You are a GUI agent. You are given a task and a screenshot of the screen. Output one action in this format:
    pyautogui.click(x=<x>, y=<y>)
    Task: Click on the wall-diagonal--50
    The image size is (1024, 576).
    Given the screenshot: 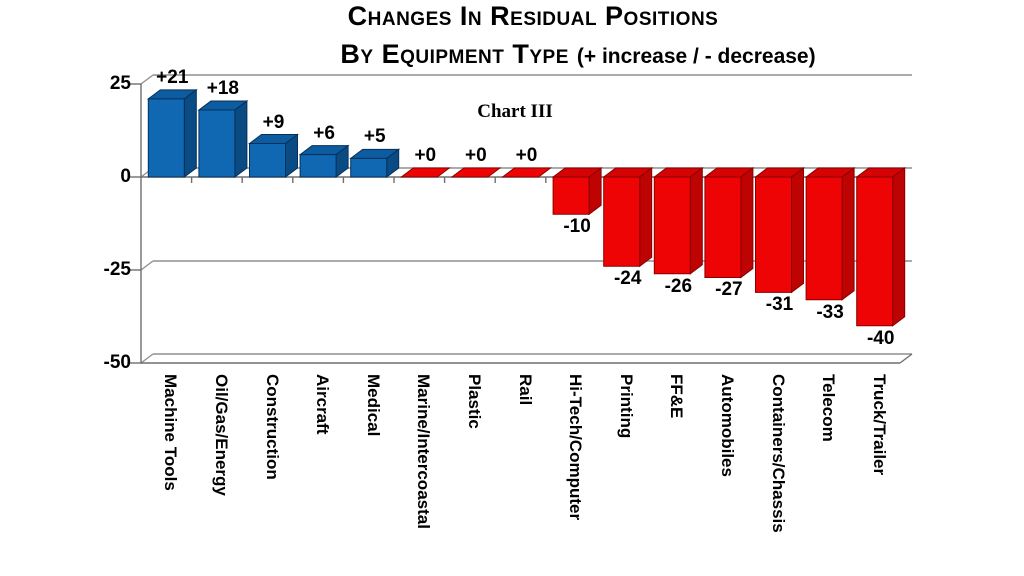 What is the action you would take?
    pyautogui.click(x=147, y=358)
    